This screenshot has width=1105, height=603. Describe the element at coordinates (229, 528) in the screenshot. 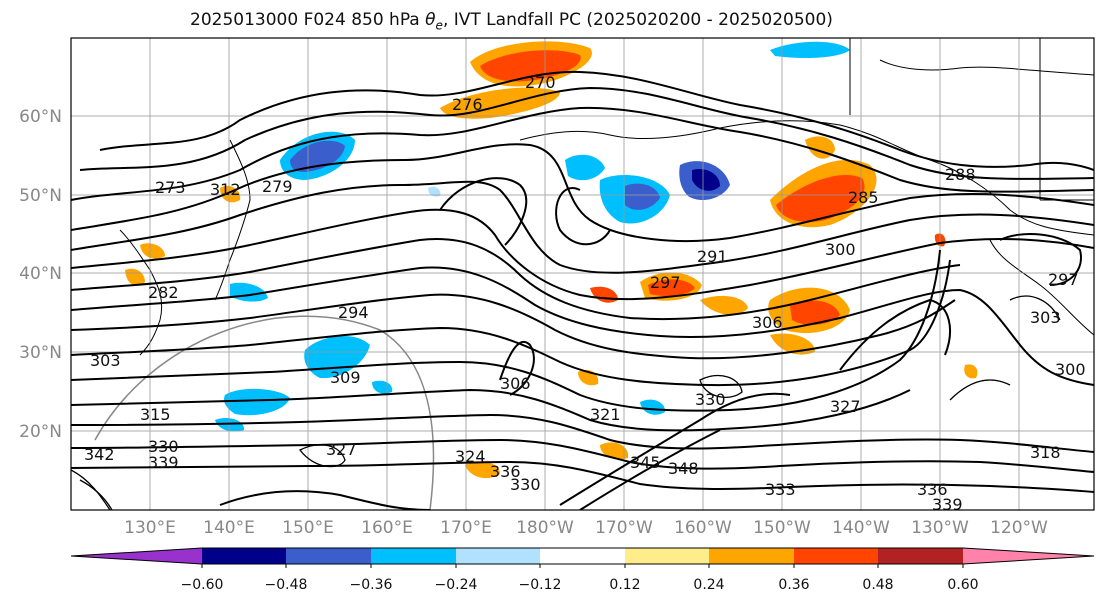

I see `lon-label: 140°E` at that location.